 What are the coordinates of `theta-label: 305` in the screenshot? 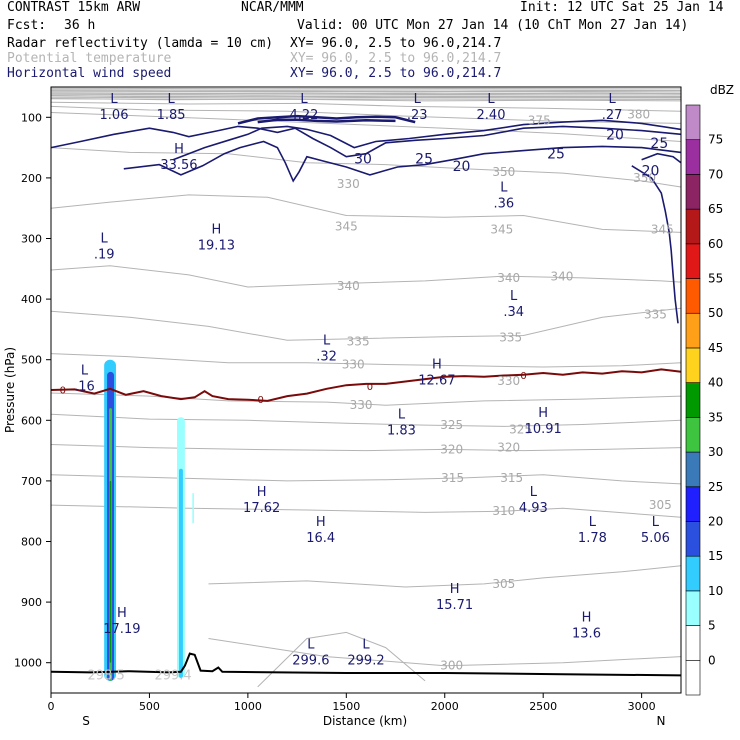 It's located at (503, 584).